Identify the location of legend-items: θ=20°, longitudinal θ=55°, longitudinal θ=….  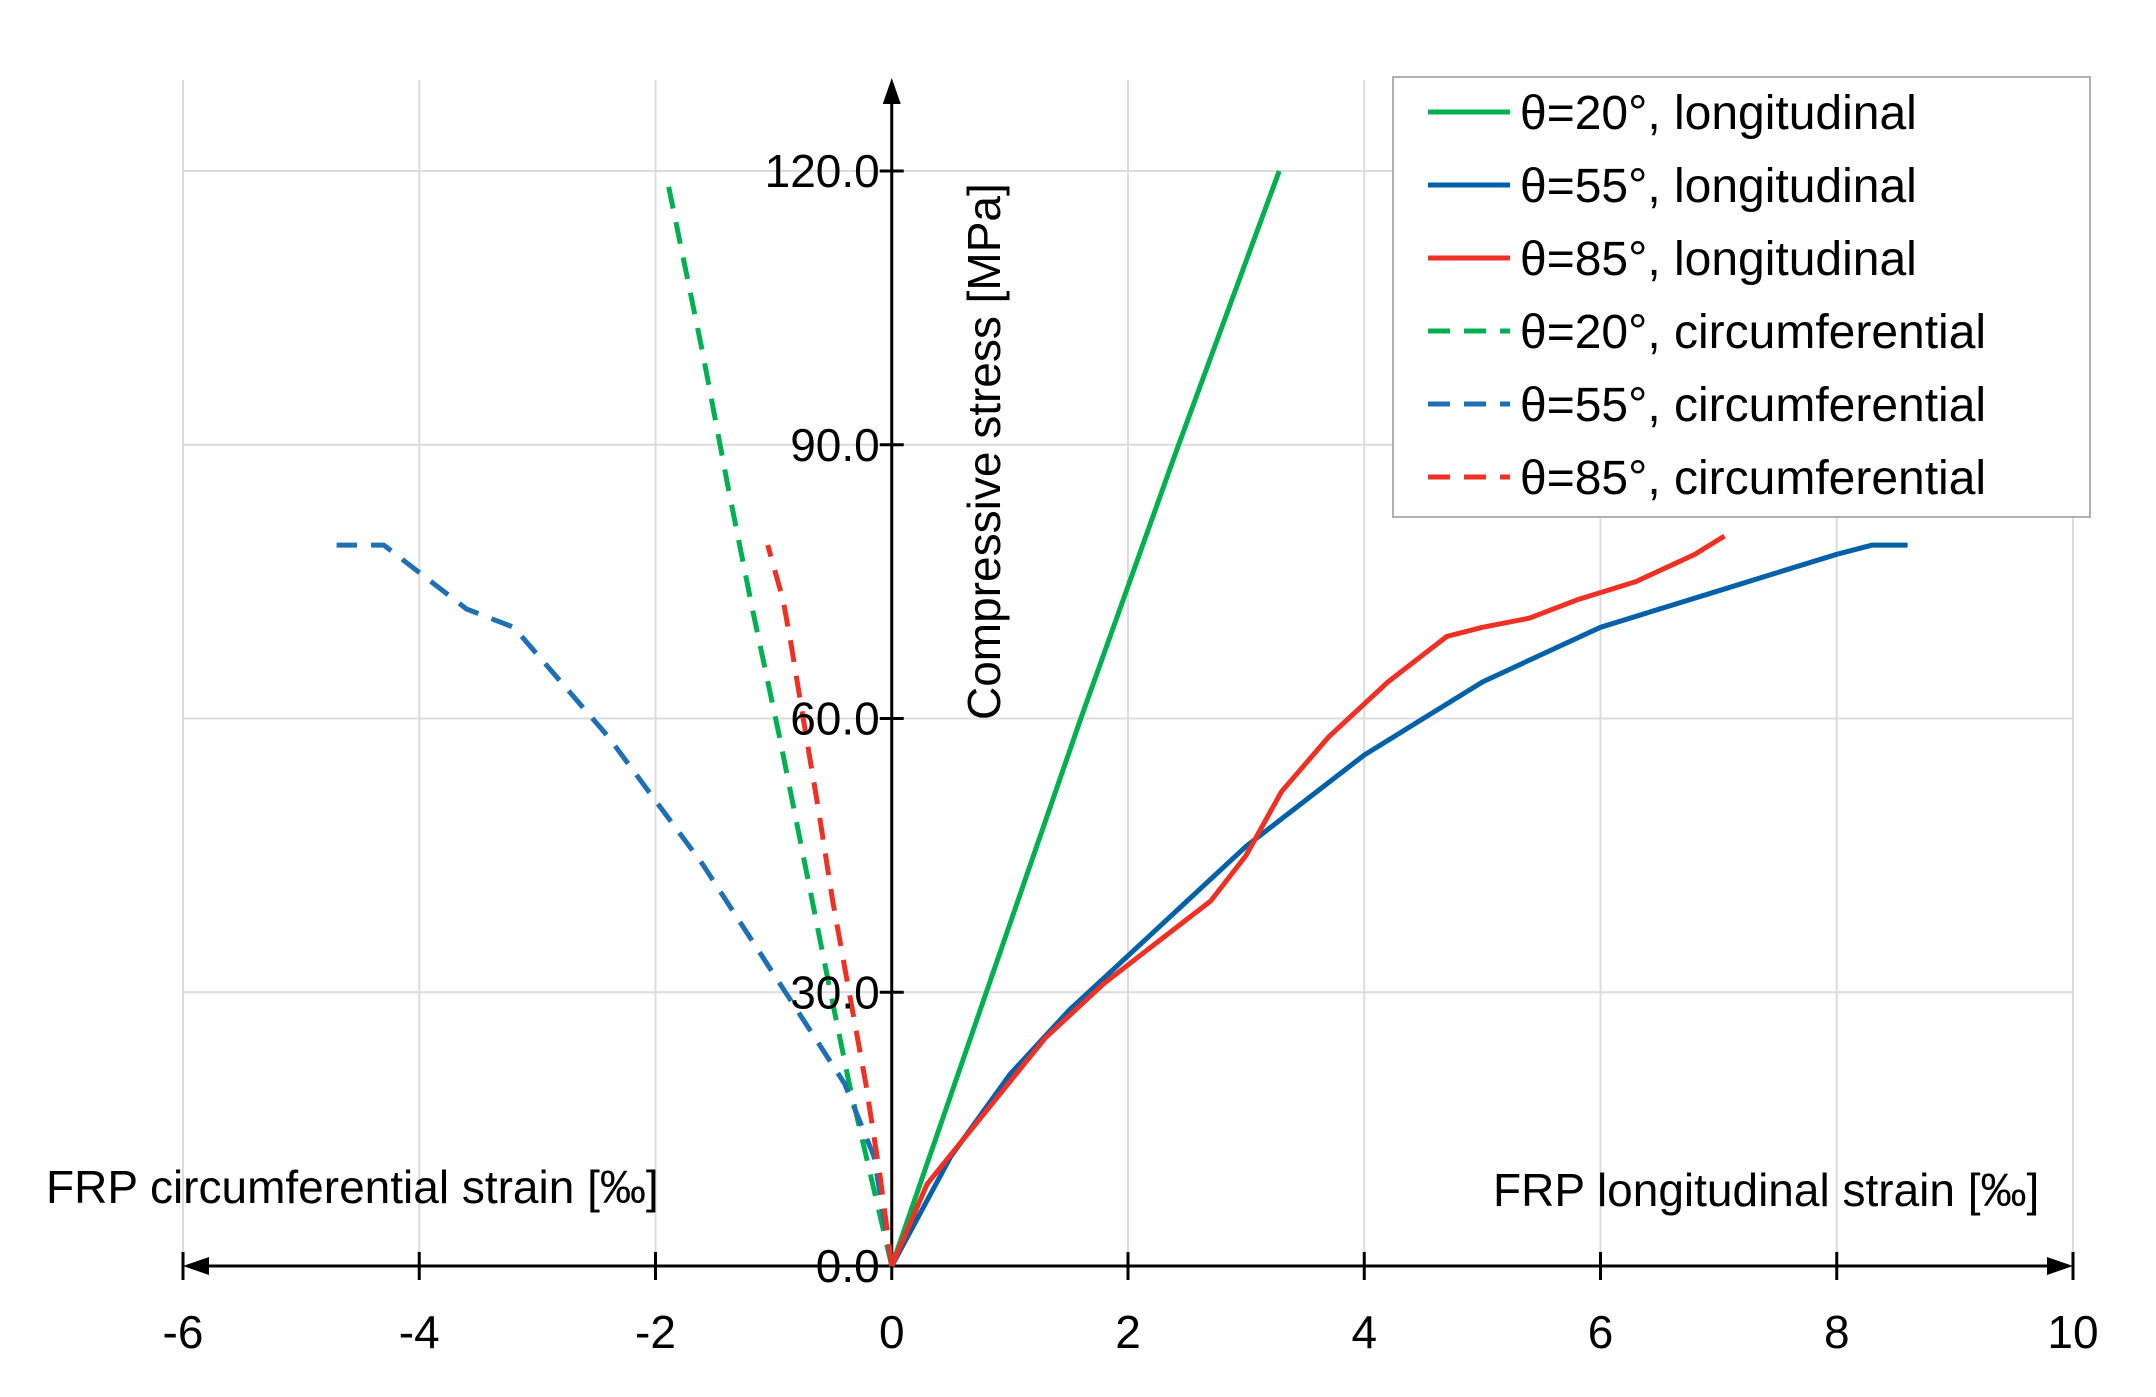
(1707, 296).